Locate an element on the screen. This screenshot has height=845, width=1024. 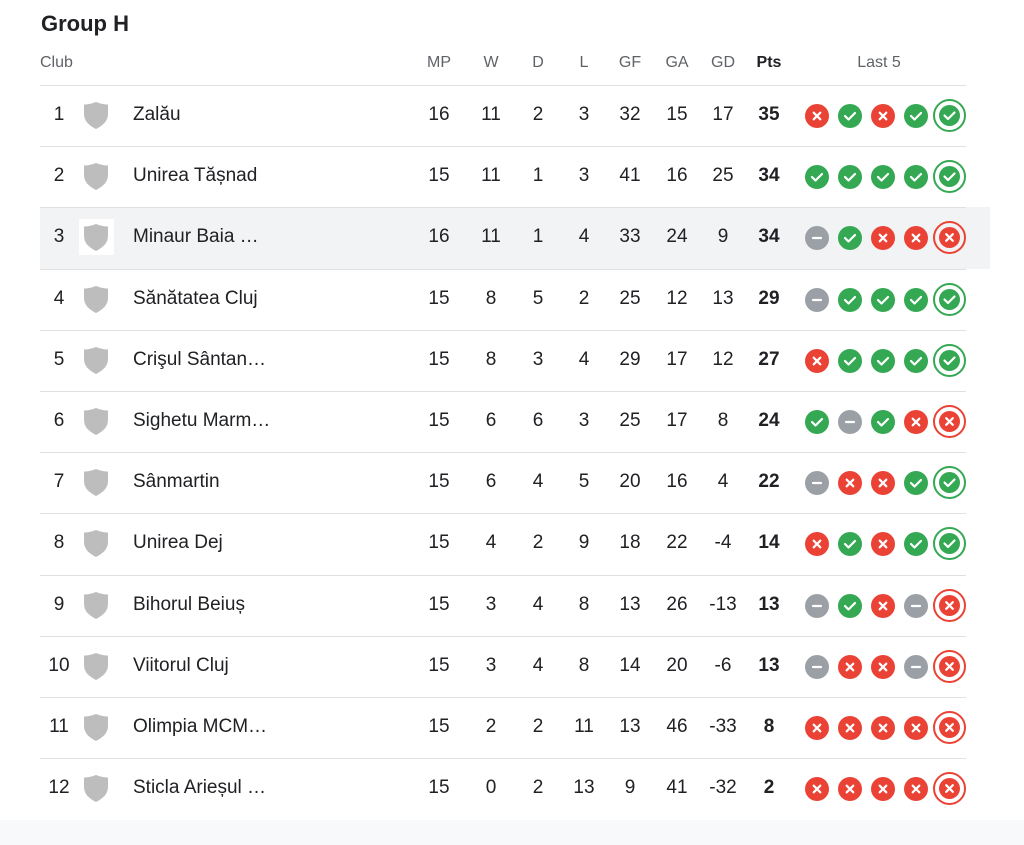
club-name: Unirea Tășnad is located at coordinates (195, 176).